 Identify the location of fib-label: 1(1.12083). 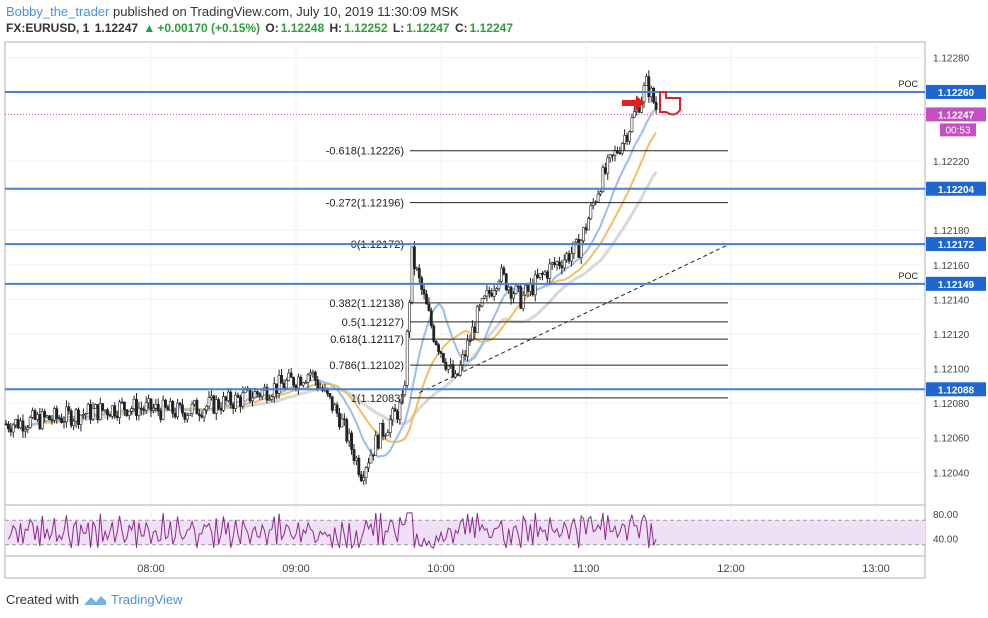
(377, 399).